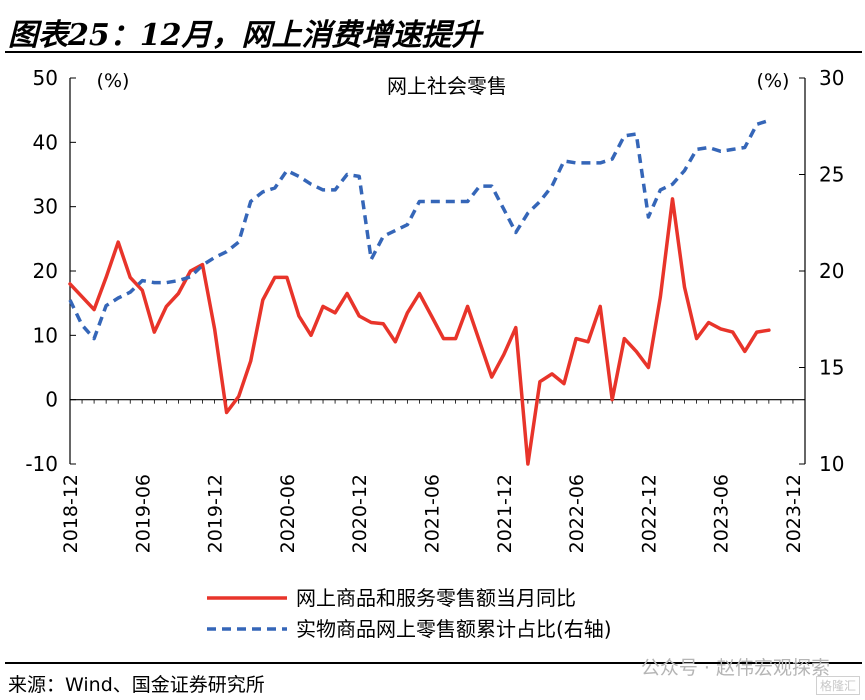  I want to click on left-axis-unit: (%), so click(113, 81).